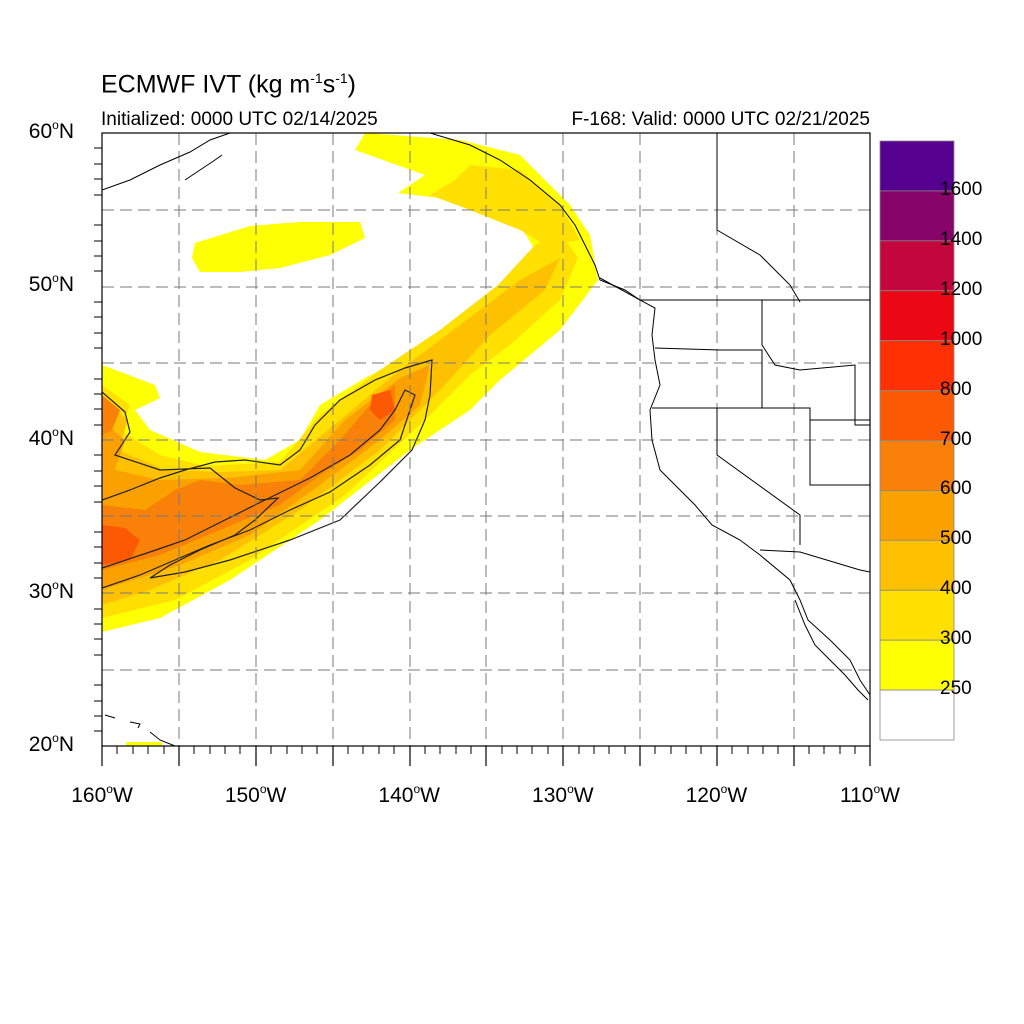 The image size is (1024, 1024). What do you see at coordinates (166, 162) in the screenshot?
I see `alaska-coast` at bounding box center [166, 162].